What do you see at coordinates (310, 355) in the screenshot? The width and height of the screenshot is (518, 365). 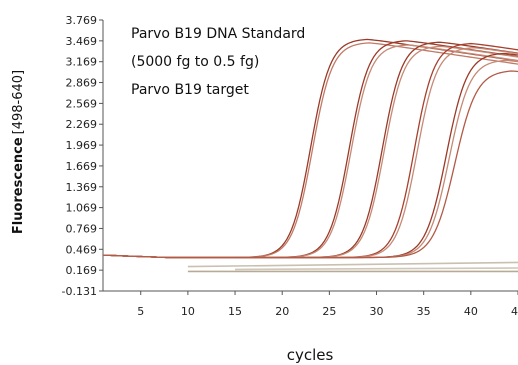 I see `x-axis-label: cycles` at bounding box center [310, 355].